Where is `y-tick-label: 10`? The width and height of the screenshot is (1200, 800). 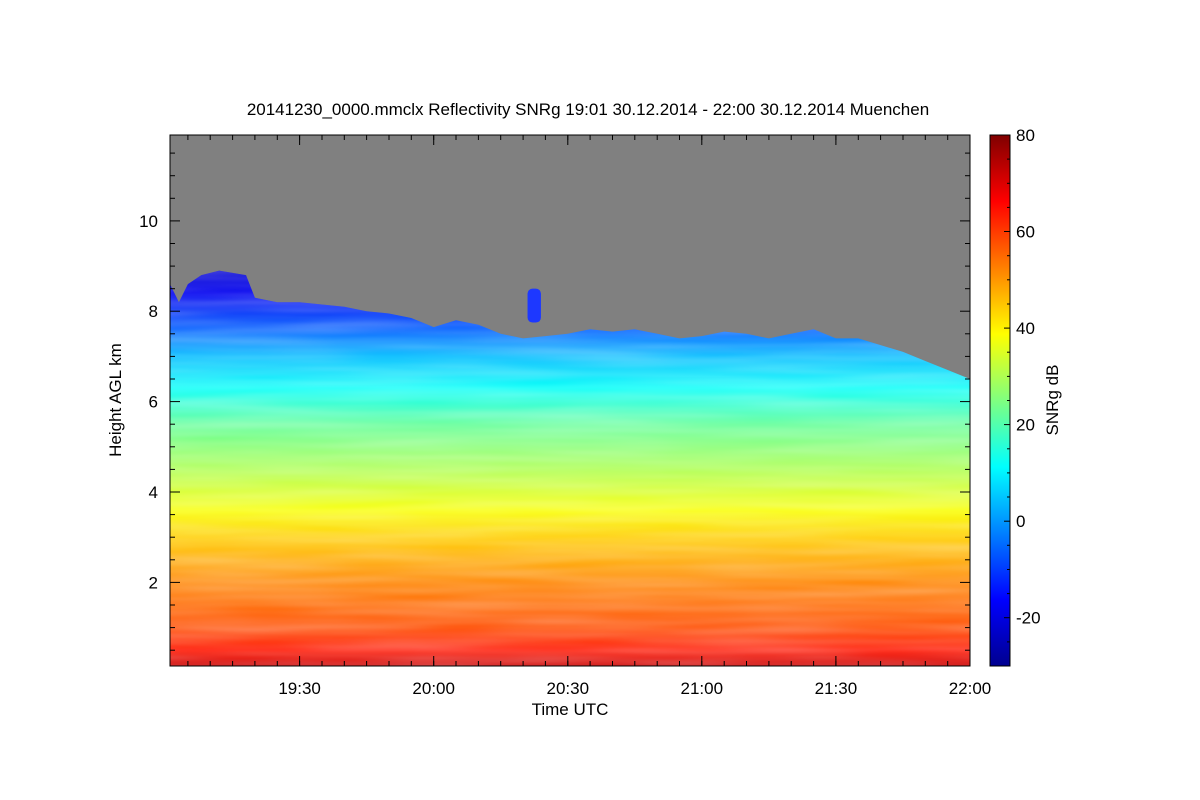
y-tick-label: 10 is located at coordinates (148, 221).